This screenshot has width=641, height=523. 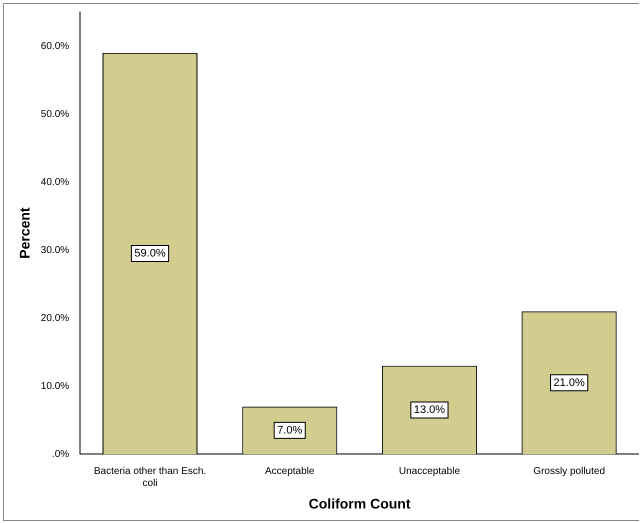 What do you see at coordinates (569, 471) in the screenshot?
I see `x-tick-label: Grossly polluted` at bounding box center [569, 471].